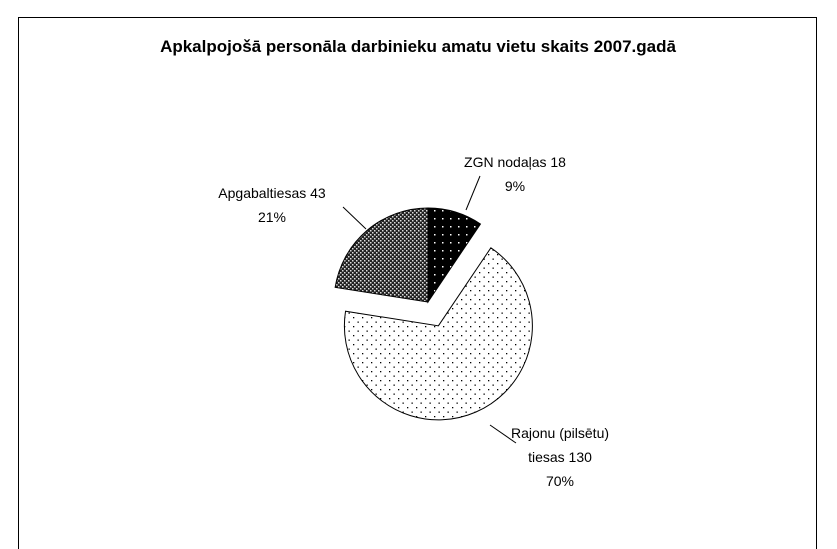  Describe the element at coordinates (262, 193) in the screenshot. I see `category-label: Apgabaltiesas` at that location.